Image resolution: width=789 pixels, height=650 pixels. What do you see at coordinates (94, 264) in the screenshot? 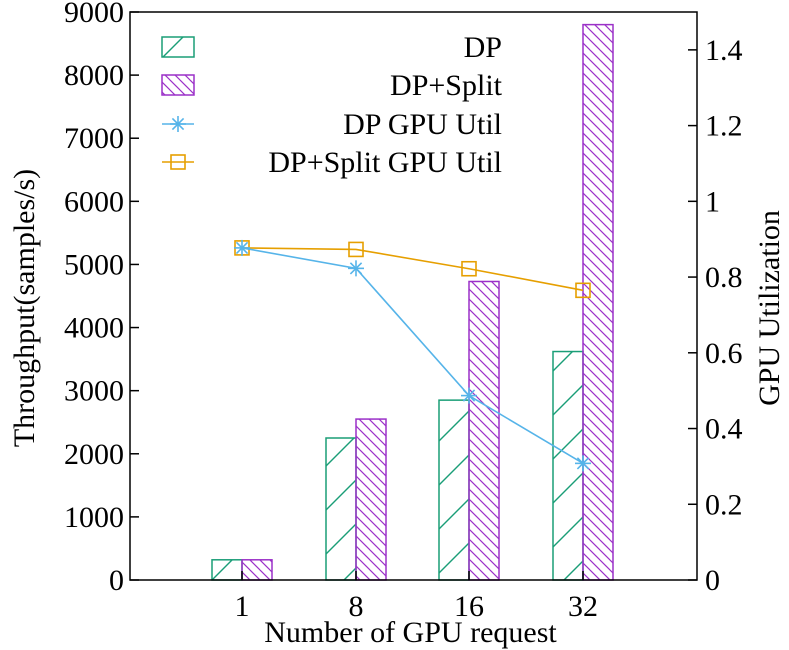
I see `y-tick-label-5000: 5000` at bounding box center [94, 264].